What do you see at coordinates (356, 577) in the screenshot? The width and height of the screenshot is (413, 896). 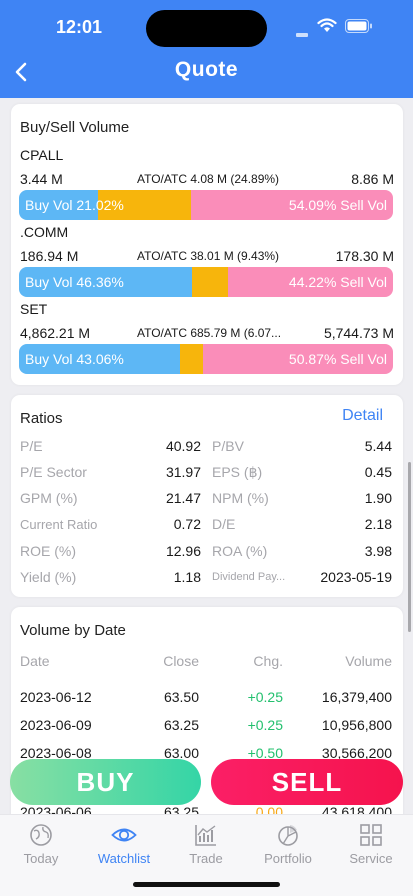 I see `ratio-value: 2023-05-19` at bounding box center [356, 577].